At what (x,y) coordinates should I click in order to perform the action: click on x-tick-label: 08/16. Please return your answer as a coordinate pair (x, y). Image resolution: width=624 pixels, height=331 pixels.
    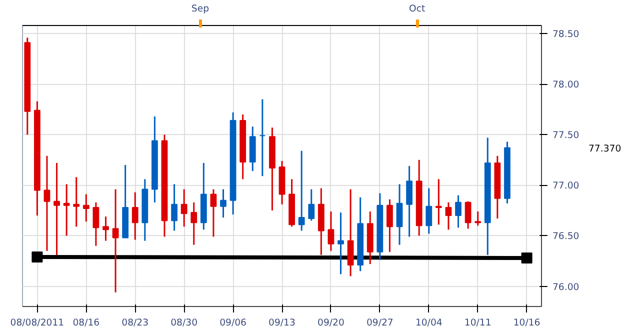
    Looking at the image, I should click on (86, 323).